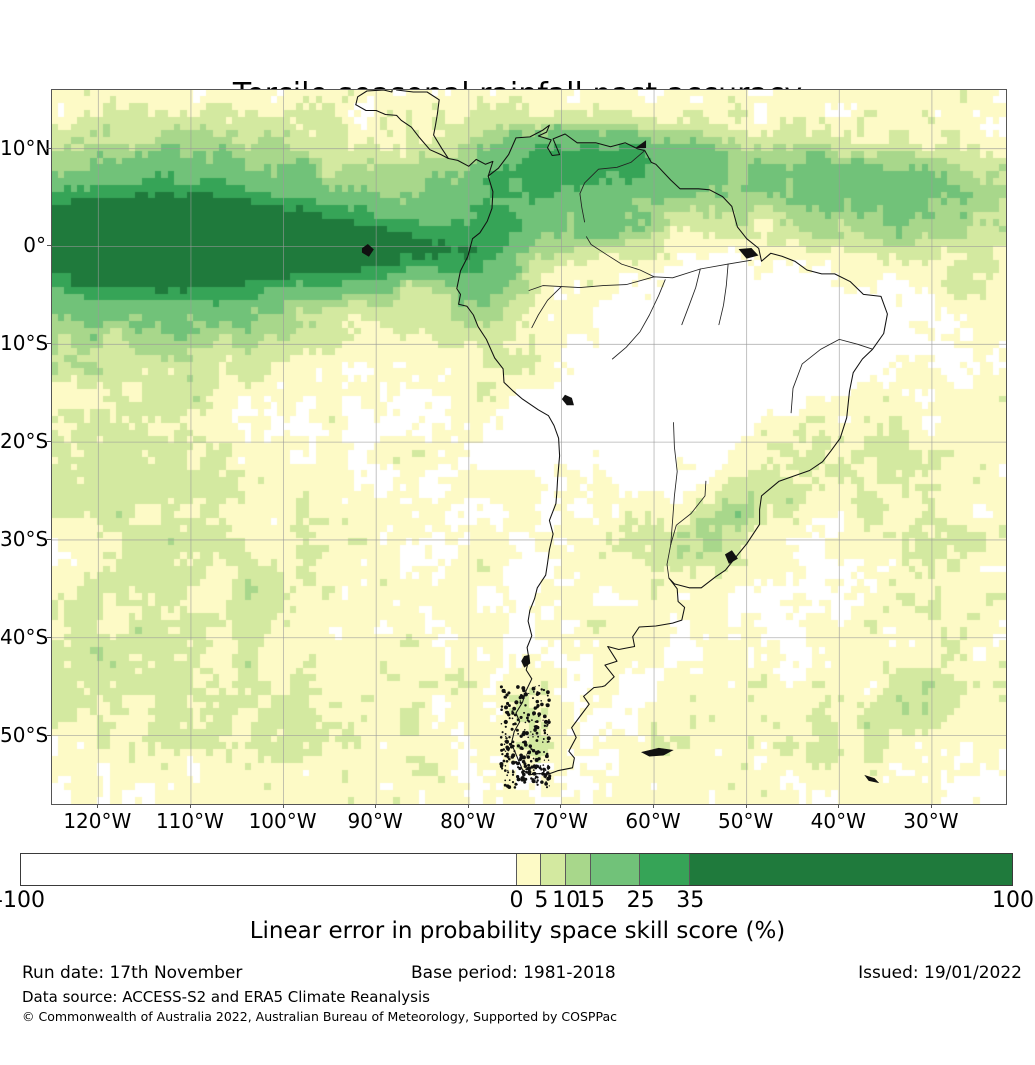 The height and width of the screenshot is (1065, 1035). What do you see at coordinates (24, 538) in the screenshot?
I see `latitude-tick-label: 30°S` at bounding box center [24, 538].